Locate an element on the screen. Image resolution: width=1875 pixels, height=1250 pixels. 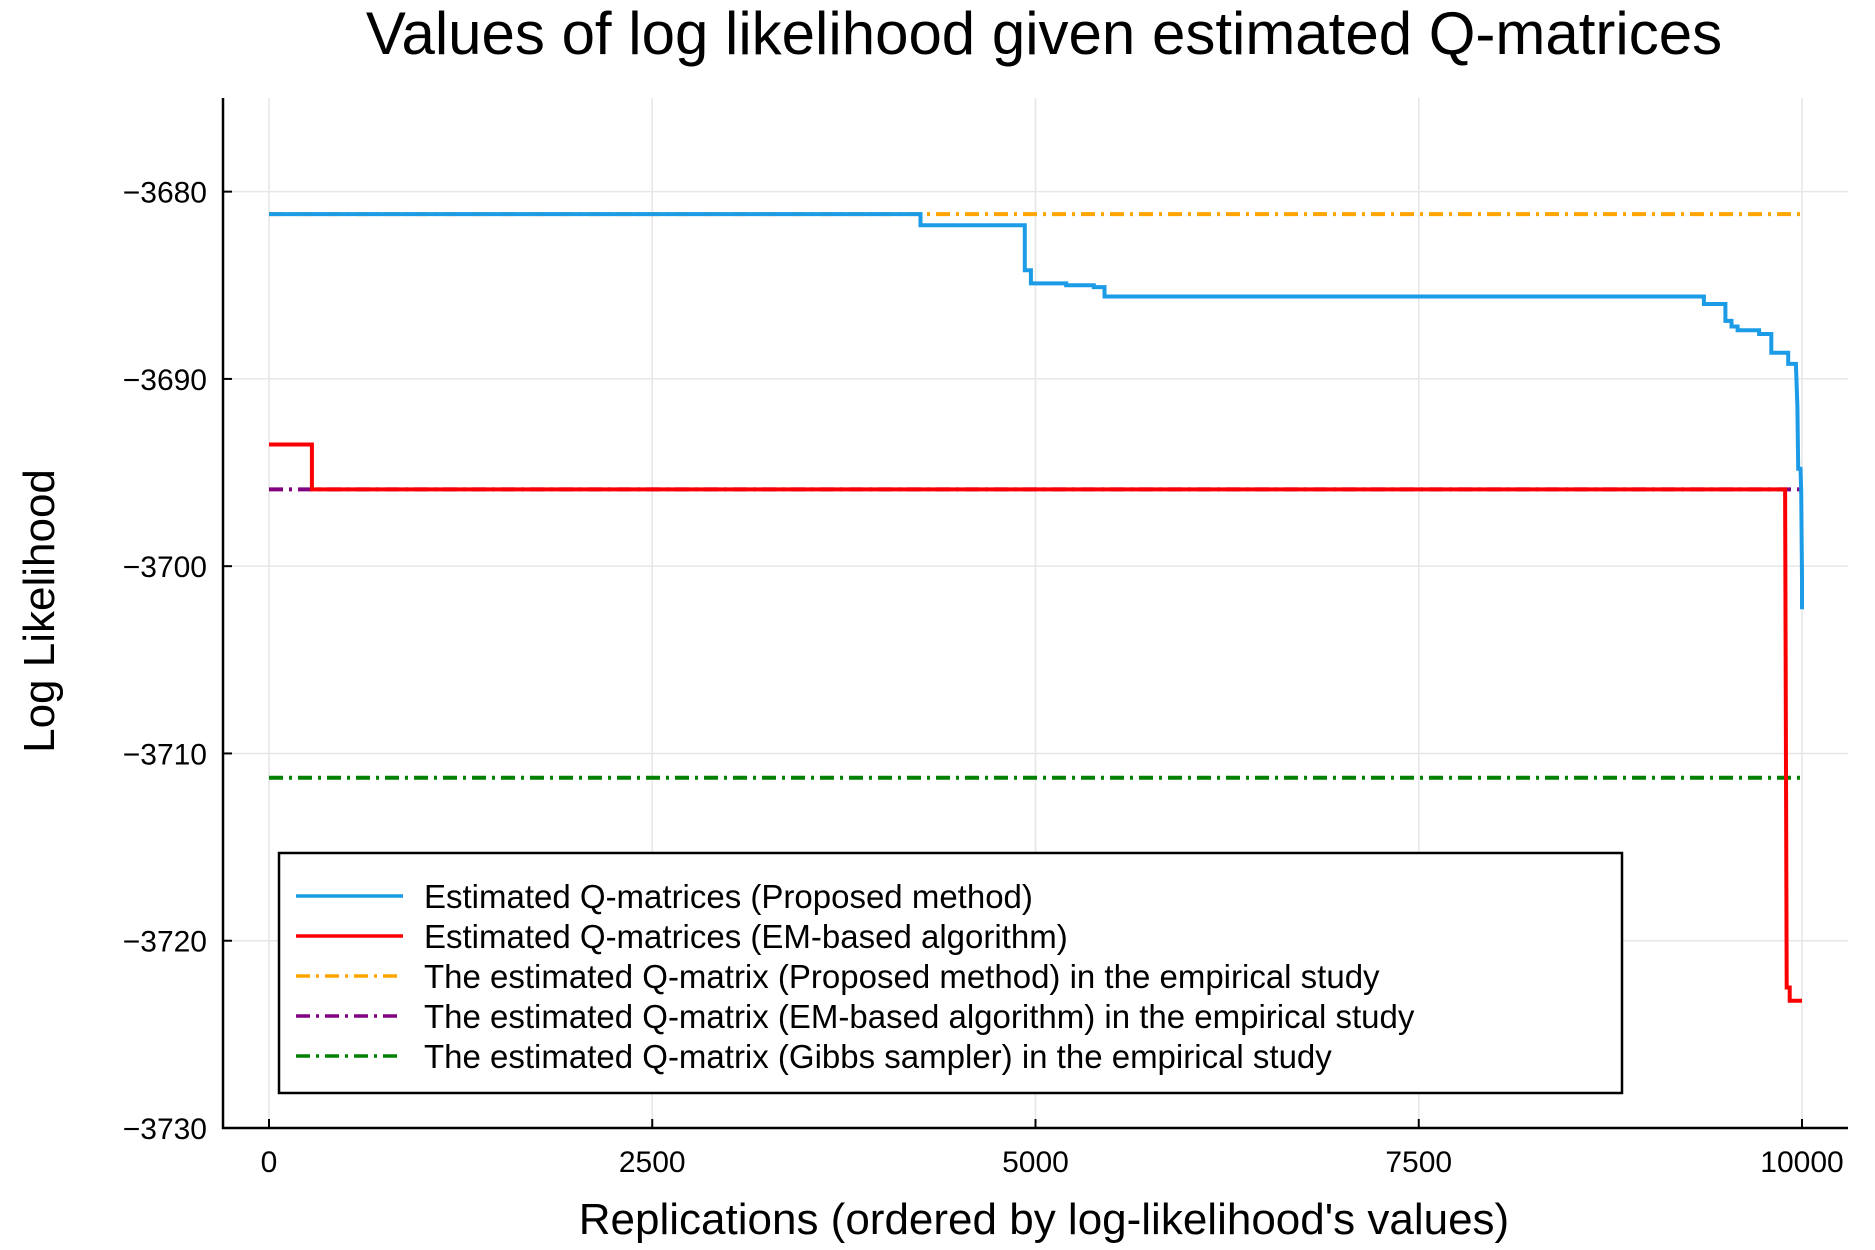
y-tick-label: −3710 is located at coordinates (165, 754).